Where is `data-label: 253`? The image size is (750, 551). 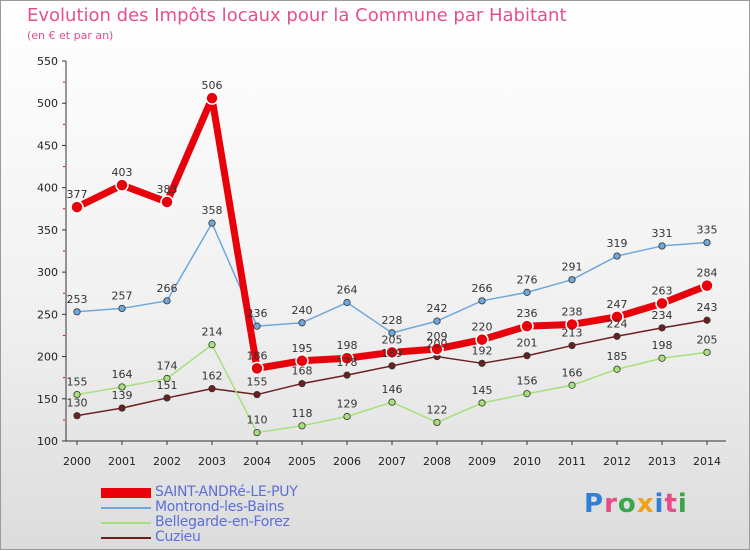 data-label: 253 is located at coordinates (77, 299).